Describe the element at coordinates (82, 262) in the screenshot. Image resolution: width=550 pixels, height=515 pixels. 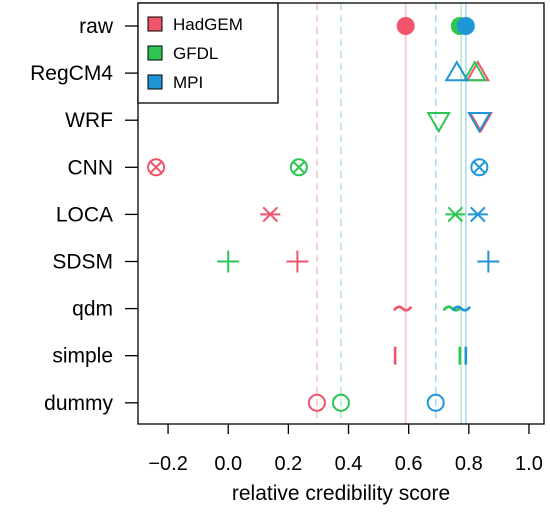
I see `y-tick-label-sdsm: SDSM` at that location.